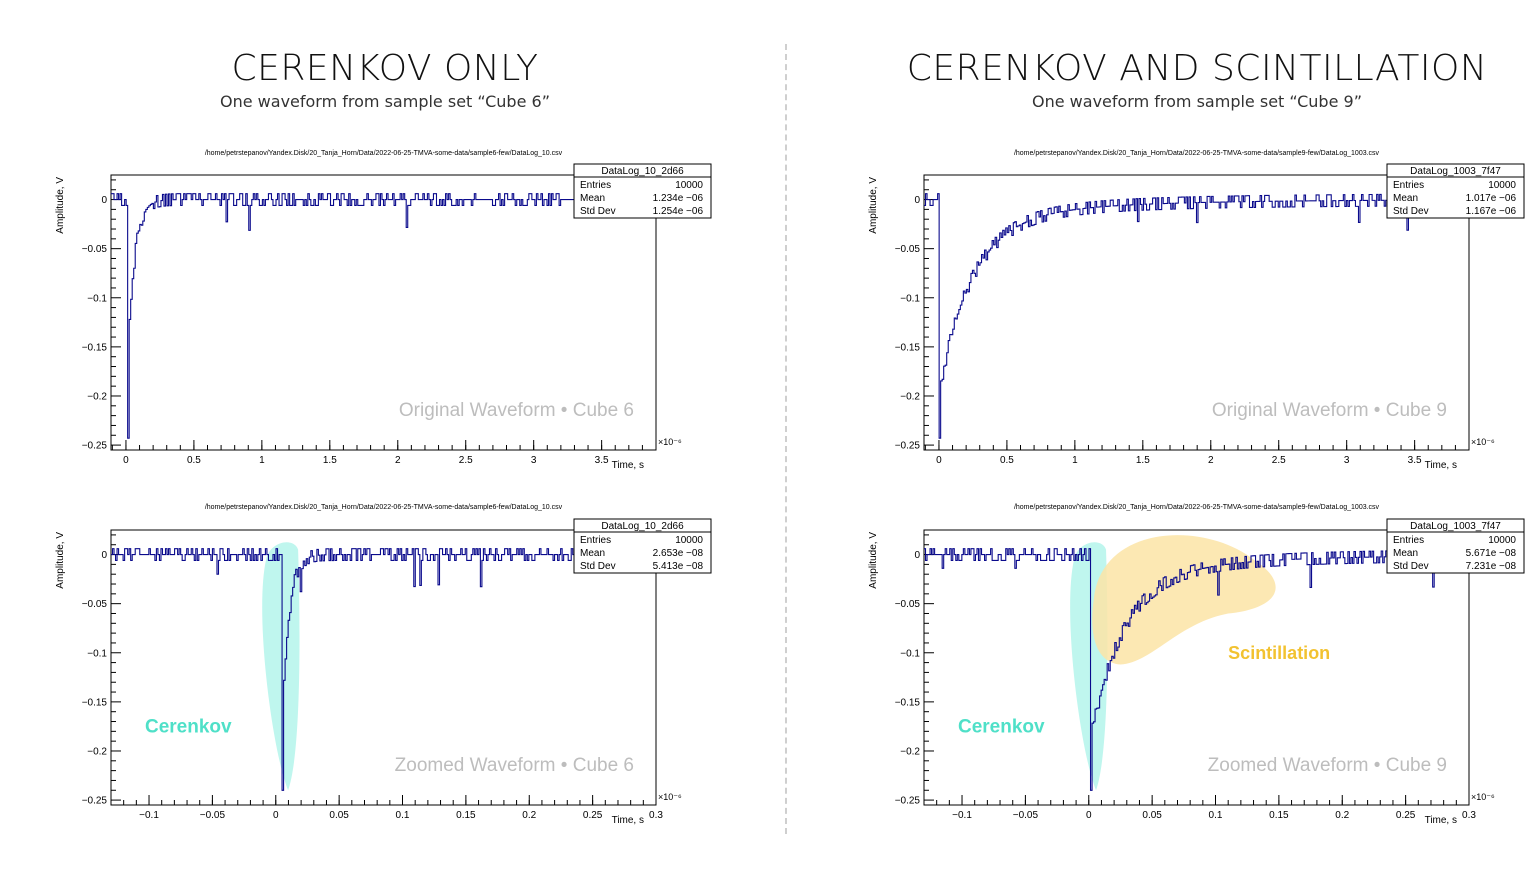 Image resolution: width=1540 pixels, height=886 pixels. I want to click on waveform-watermark: Original Waveform • Cube 6, so click(516, 410).